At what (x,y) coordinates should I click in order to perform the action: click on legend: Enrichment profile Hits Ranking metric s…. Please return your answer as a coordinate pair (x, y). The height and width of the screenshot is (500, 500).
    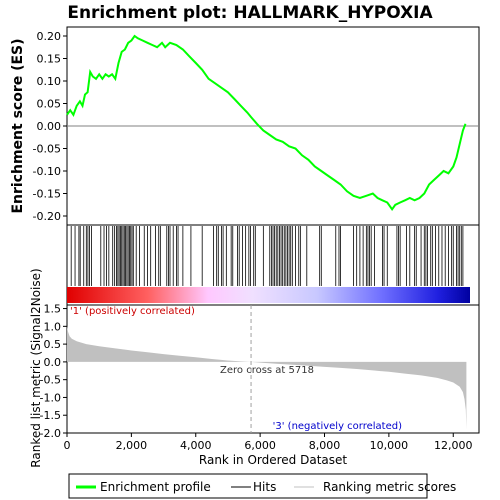
    Looking at the image, I should click on (262, 486).